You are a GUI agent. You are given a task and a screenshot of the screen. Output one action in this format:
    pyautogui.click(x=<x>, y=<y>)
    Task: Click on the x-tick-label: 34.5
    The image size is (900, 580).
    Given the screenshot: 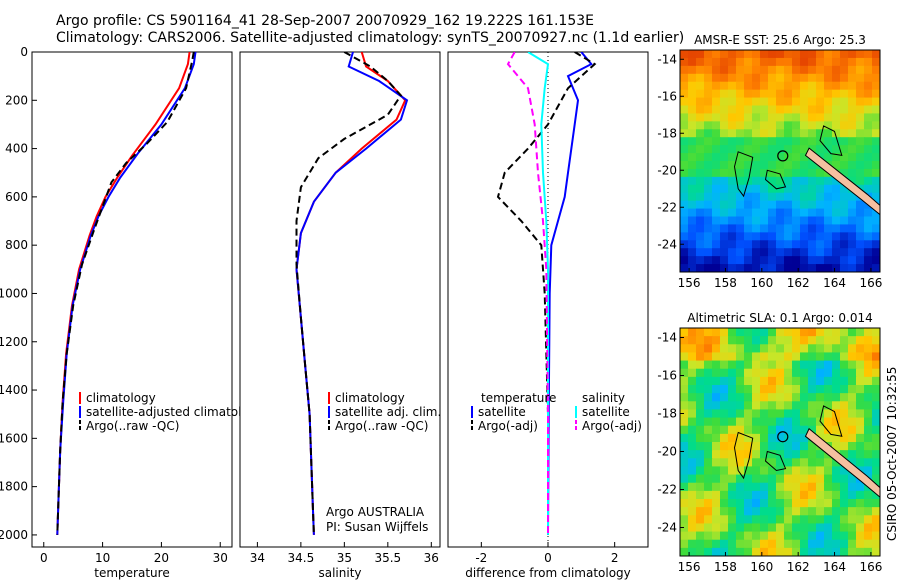 What is the action you would take?
    pyautogui.click(x=301, y=558)
    